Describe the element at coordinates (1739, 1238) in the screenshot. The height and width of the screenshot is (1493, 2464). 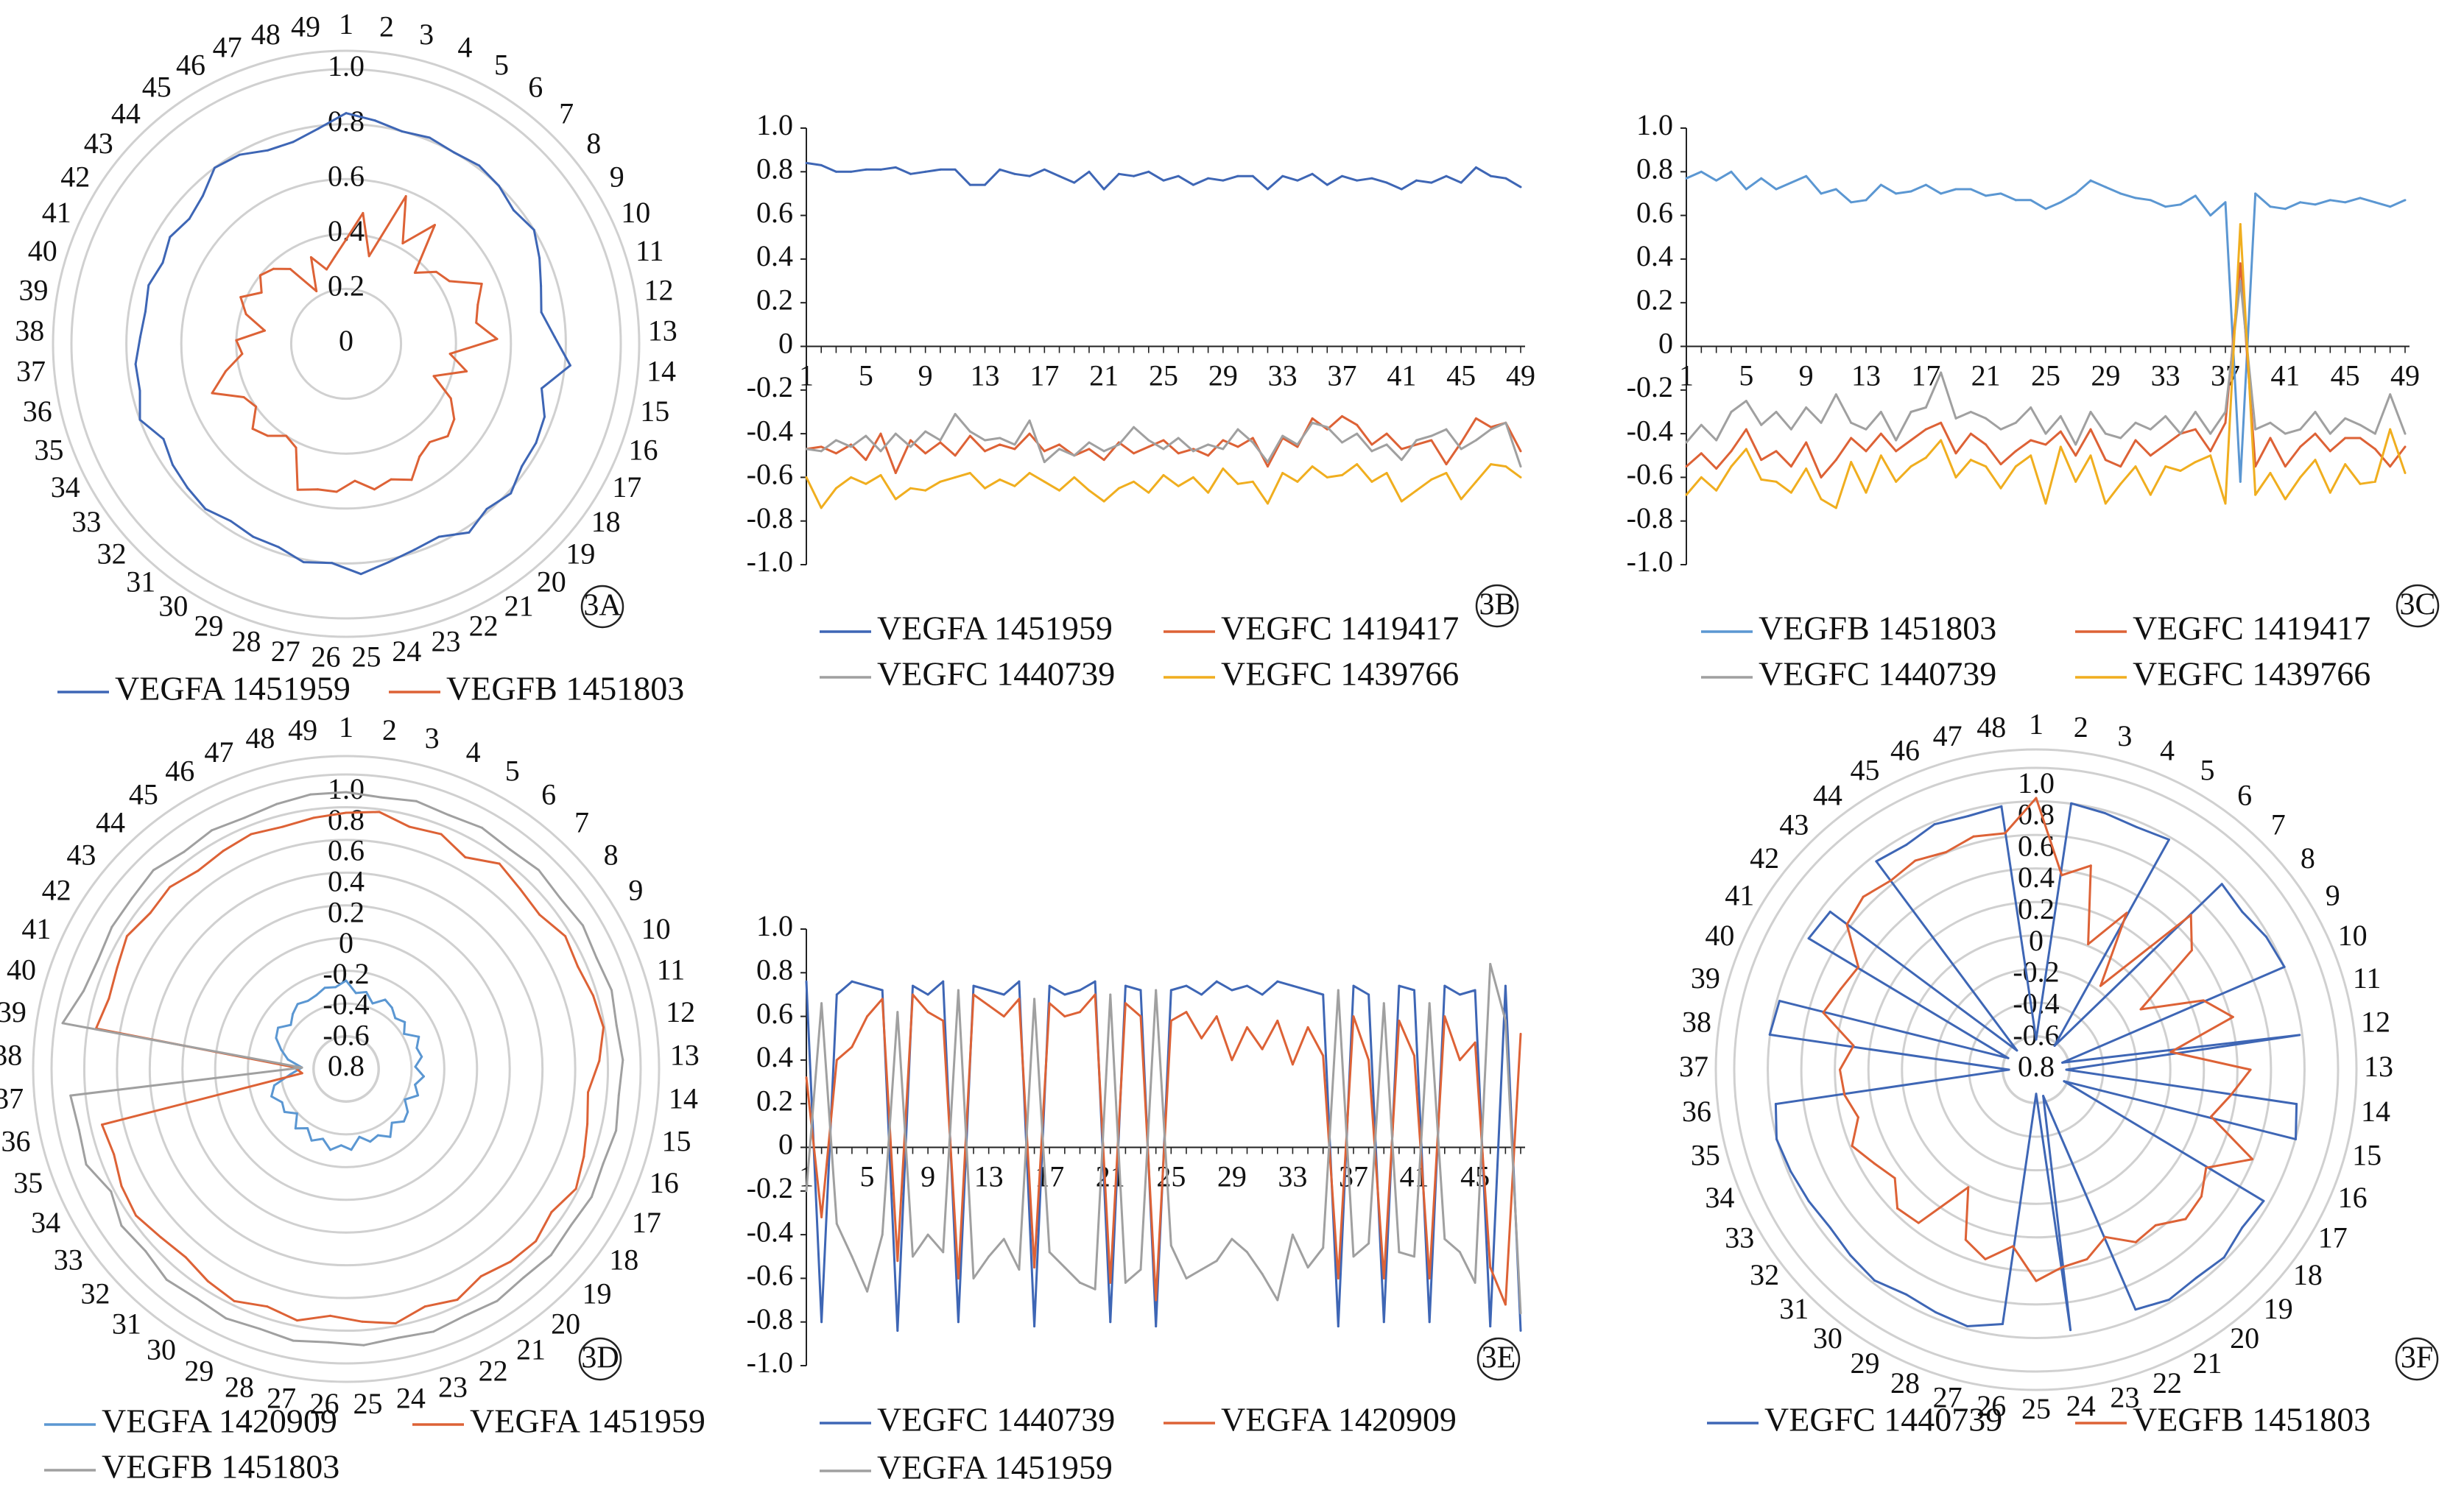
I see `spoke-label: 33` at that location.